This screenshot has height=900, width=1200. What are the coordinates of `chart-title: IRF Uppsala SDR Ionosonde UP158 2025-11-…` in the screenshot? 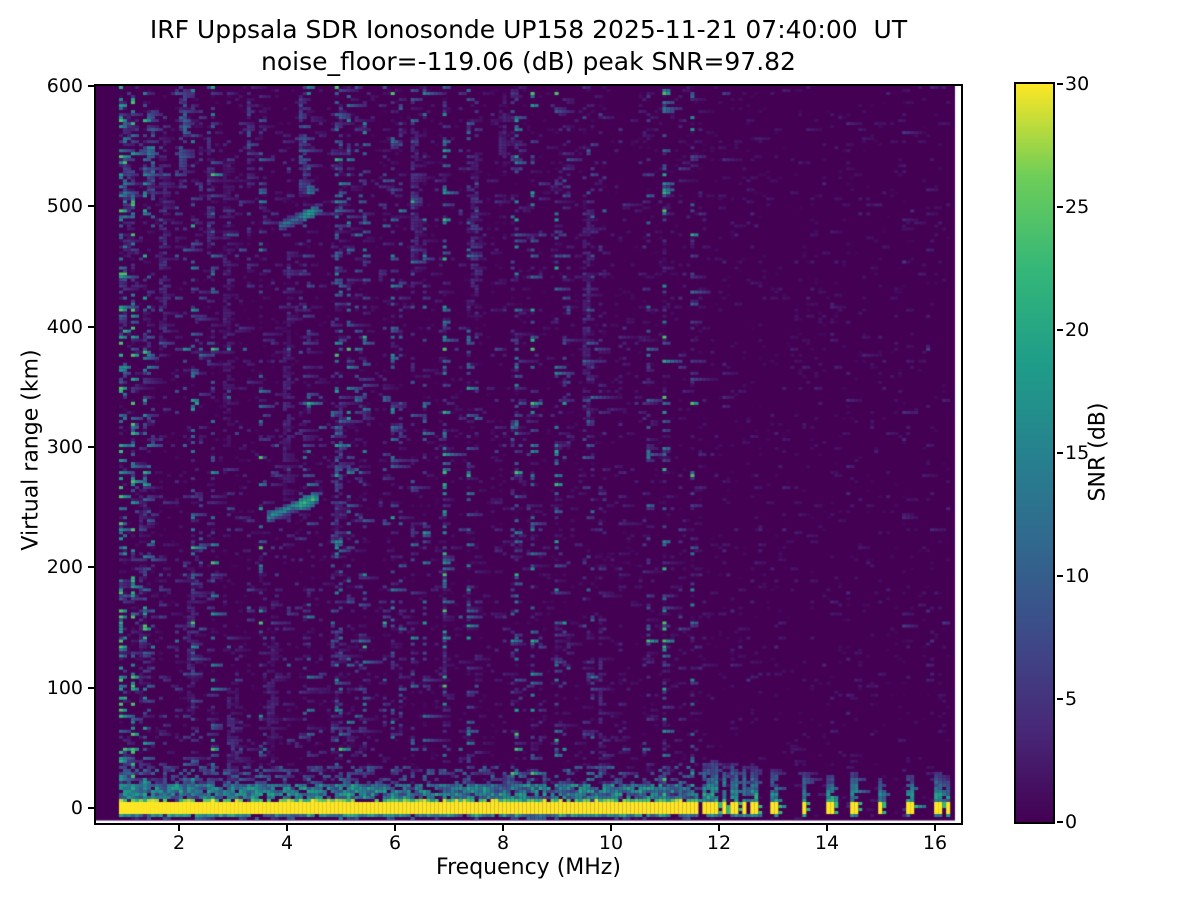 It's located at (528, 29).